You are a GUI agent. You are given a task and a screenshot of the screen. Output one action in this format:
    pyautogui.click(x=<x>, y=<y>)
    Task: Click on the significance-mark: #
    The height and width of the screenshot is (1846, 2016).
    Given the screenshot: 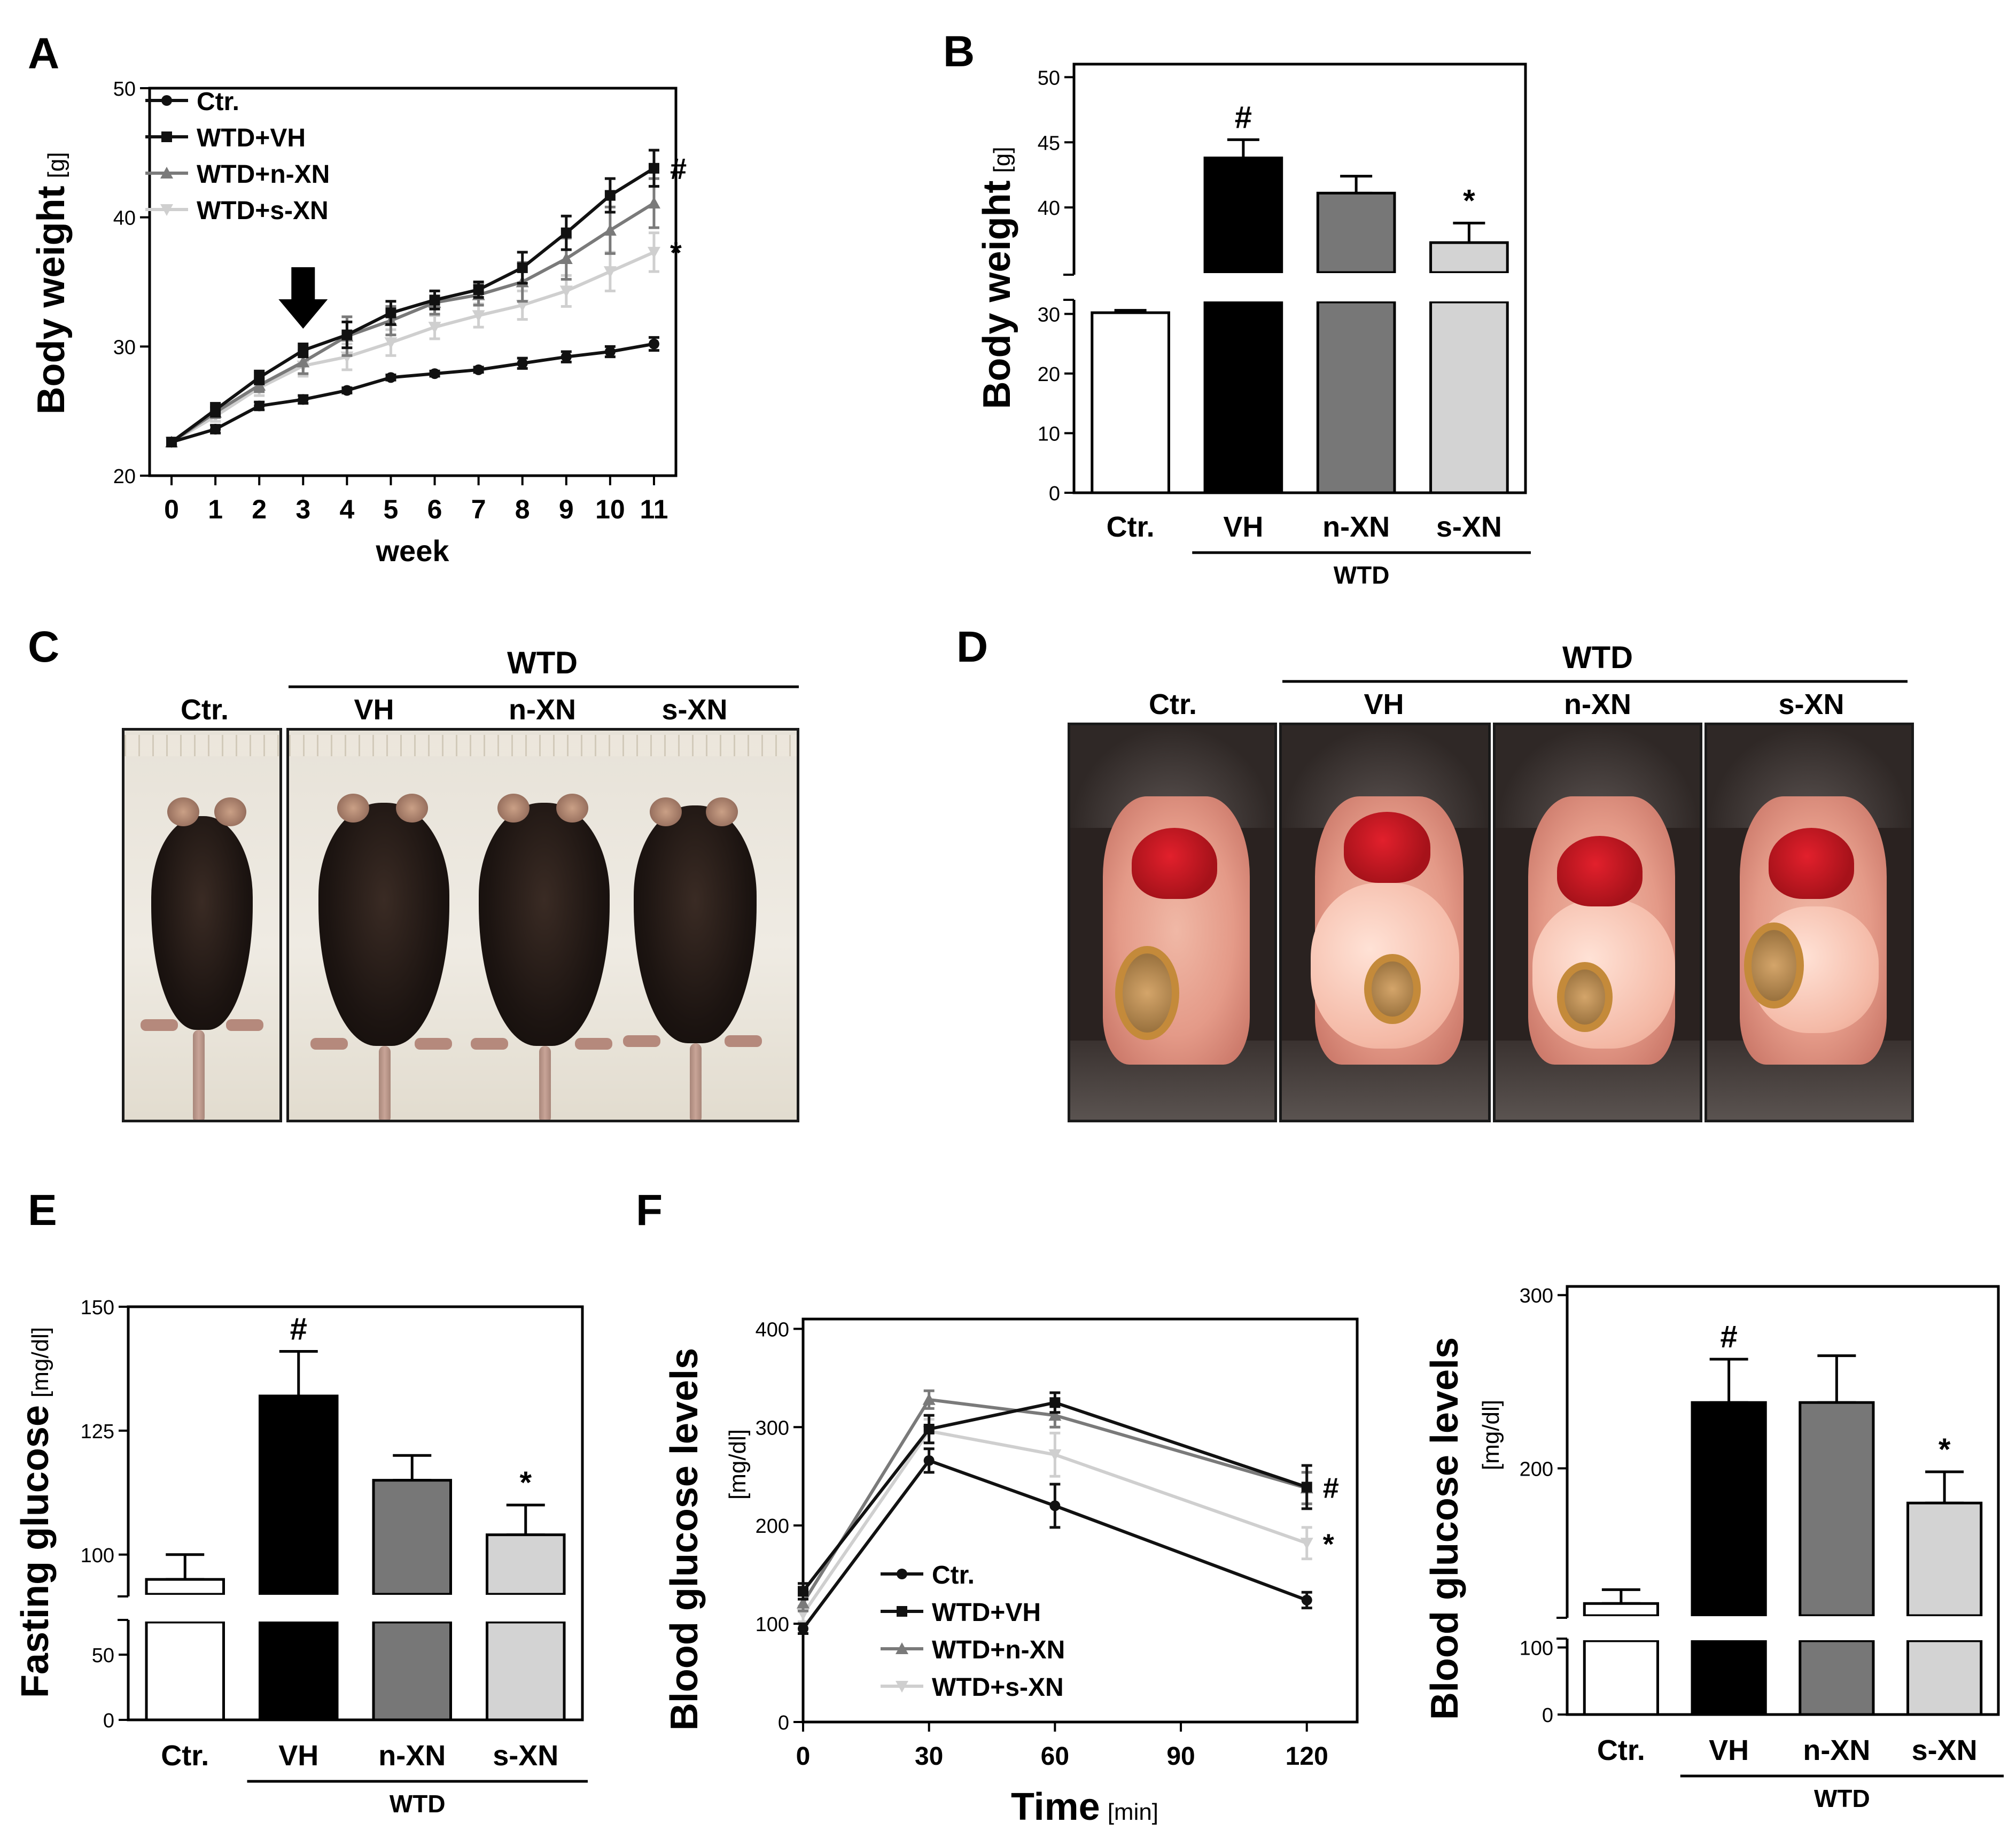 What is the action you would take?
    pyautogui.click(x=1331, y=1488)
    